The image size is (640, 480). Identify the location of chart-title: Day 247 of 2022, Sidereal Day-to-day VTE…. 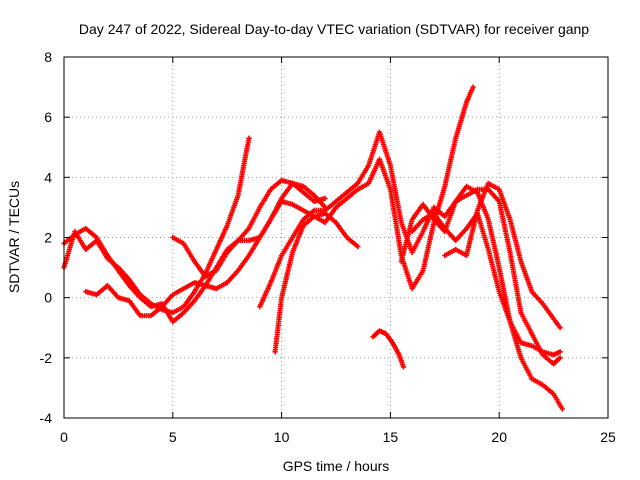
(334, 29).